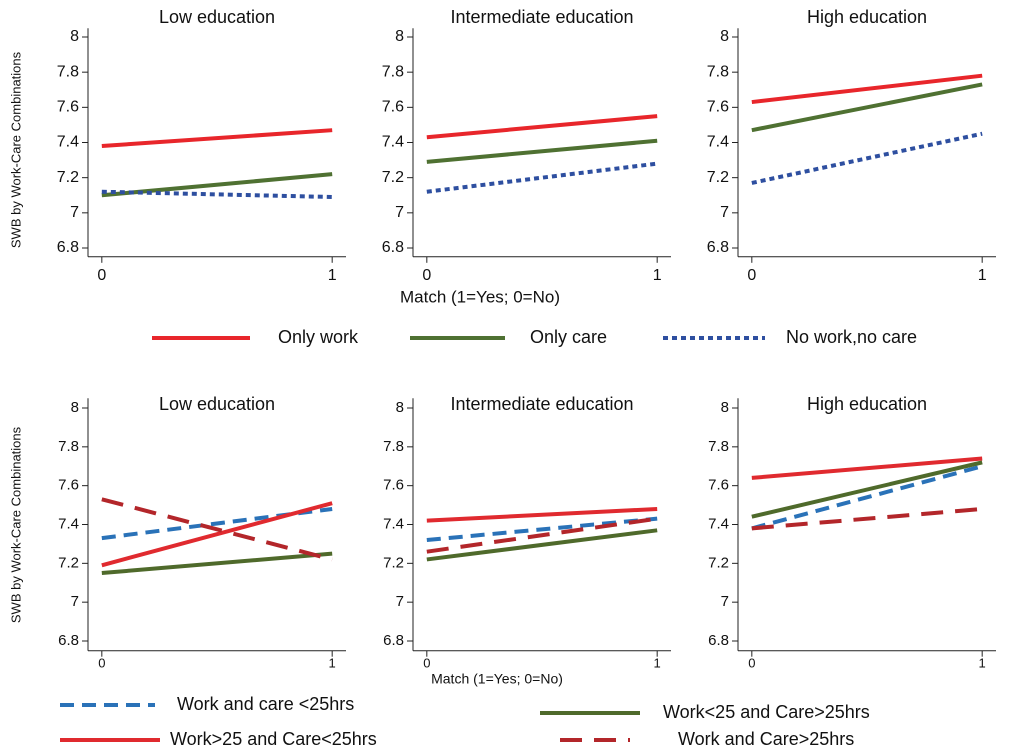 This screenshot has width=1014, height=755. What do you see at coordinates (851, 337) in the screenshot?
I see `legend-label: No work,no care` at bounding box center [851, 337].